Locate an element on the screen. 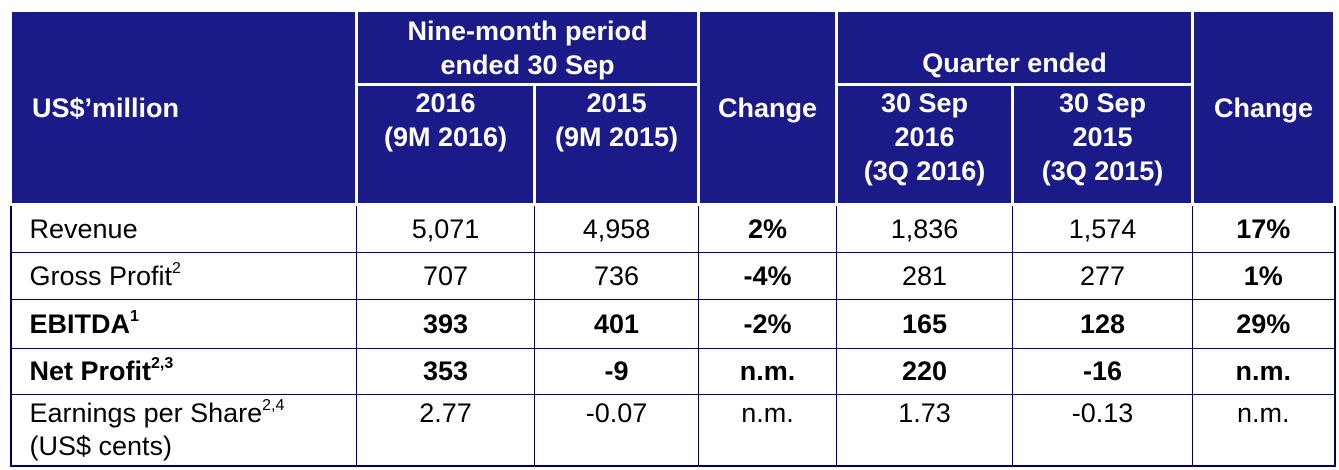 This screenshot has width=1339, height=470. col-header-period: (3Q 2016) is located at coordinates (924, 171).